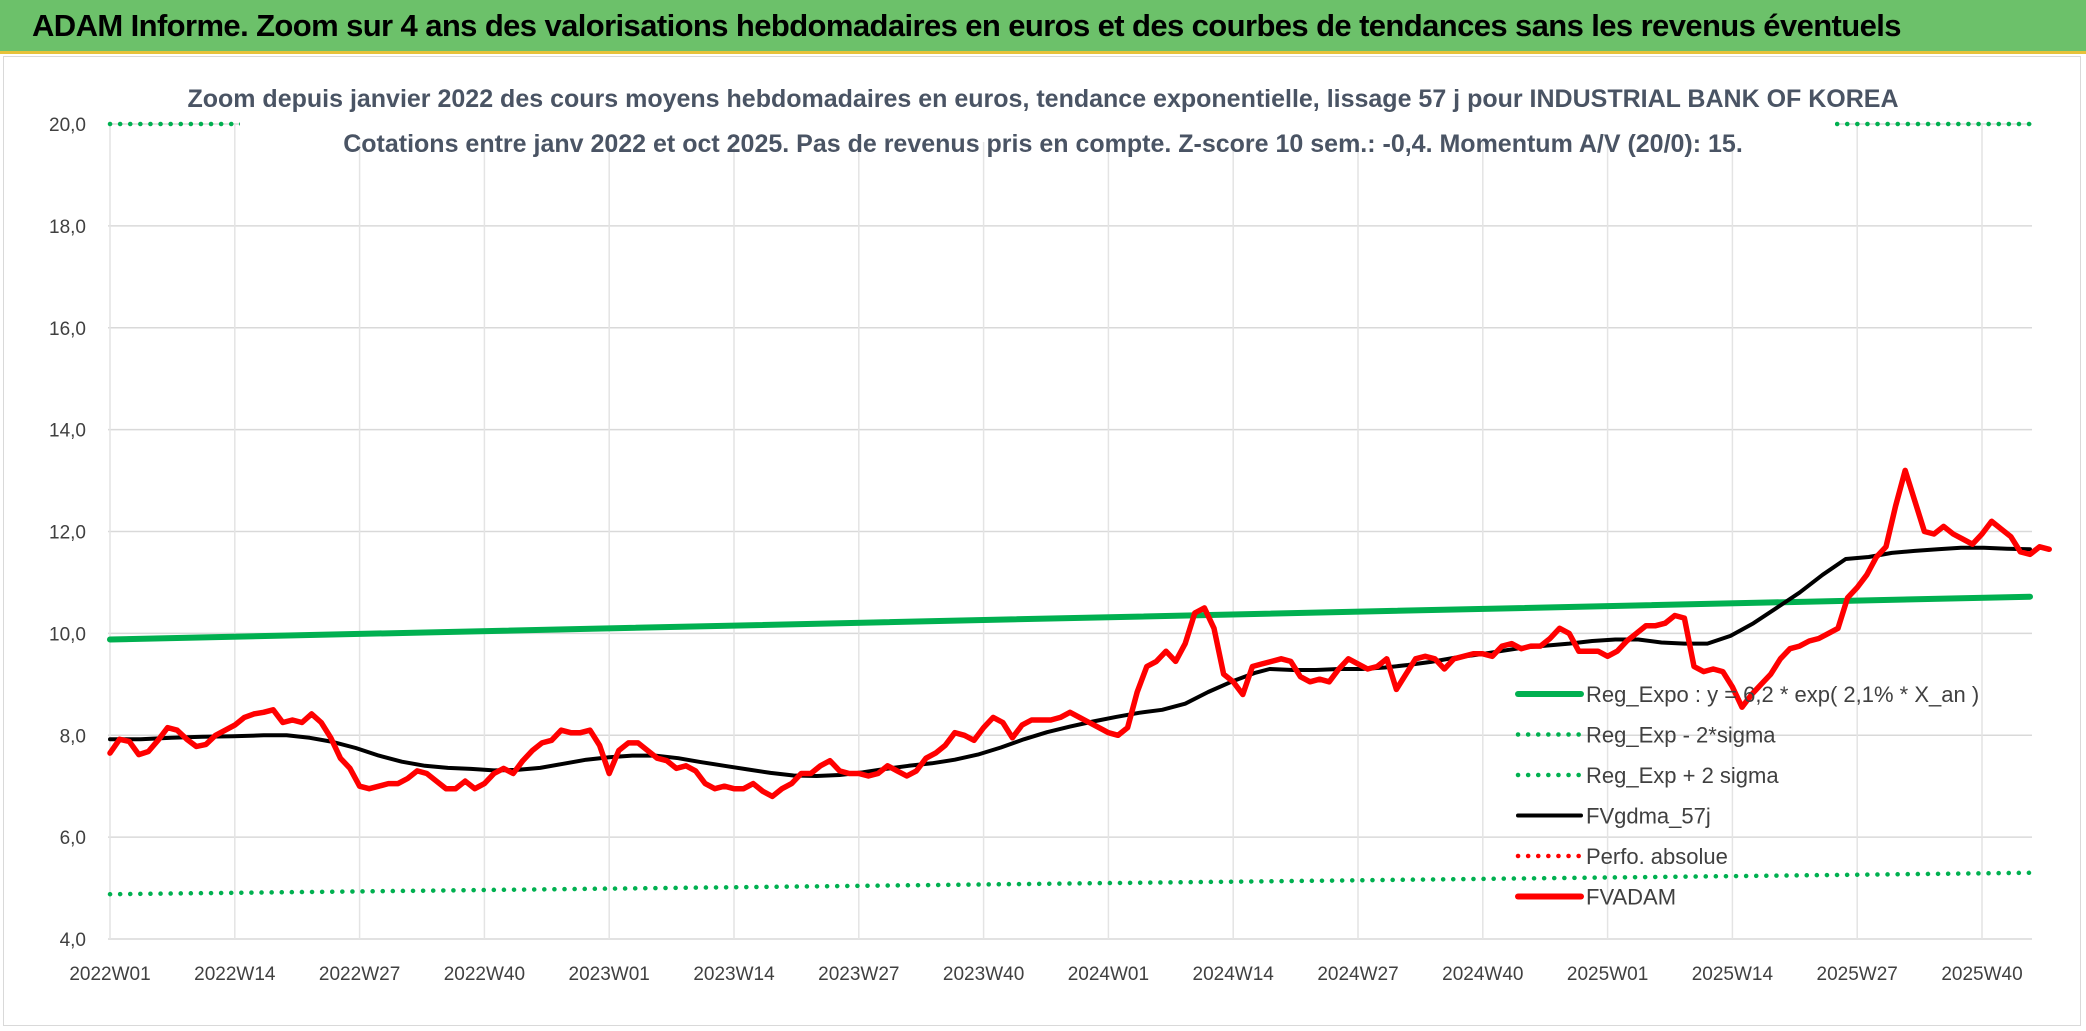 This screenshot has height=1031, width=2086. What do you see at coordinates (235, 974) in the screenshot?
I see `x-tick-label: 2022W14` at bounding box center [235, 974].